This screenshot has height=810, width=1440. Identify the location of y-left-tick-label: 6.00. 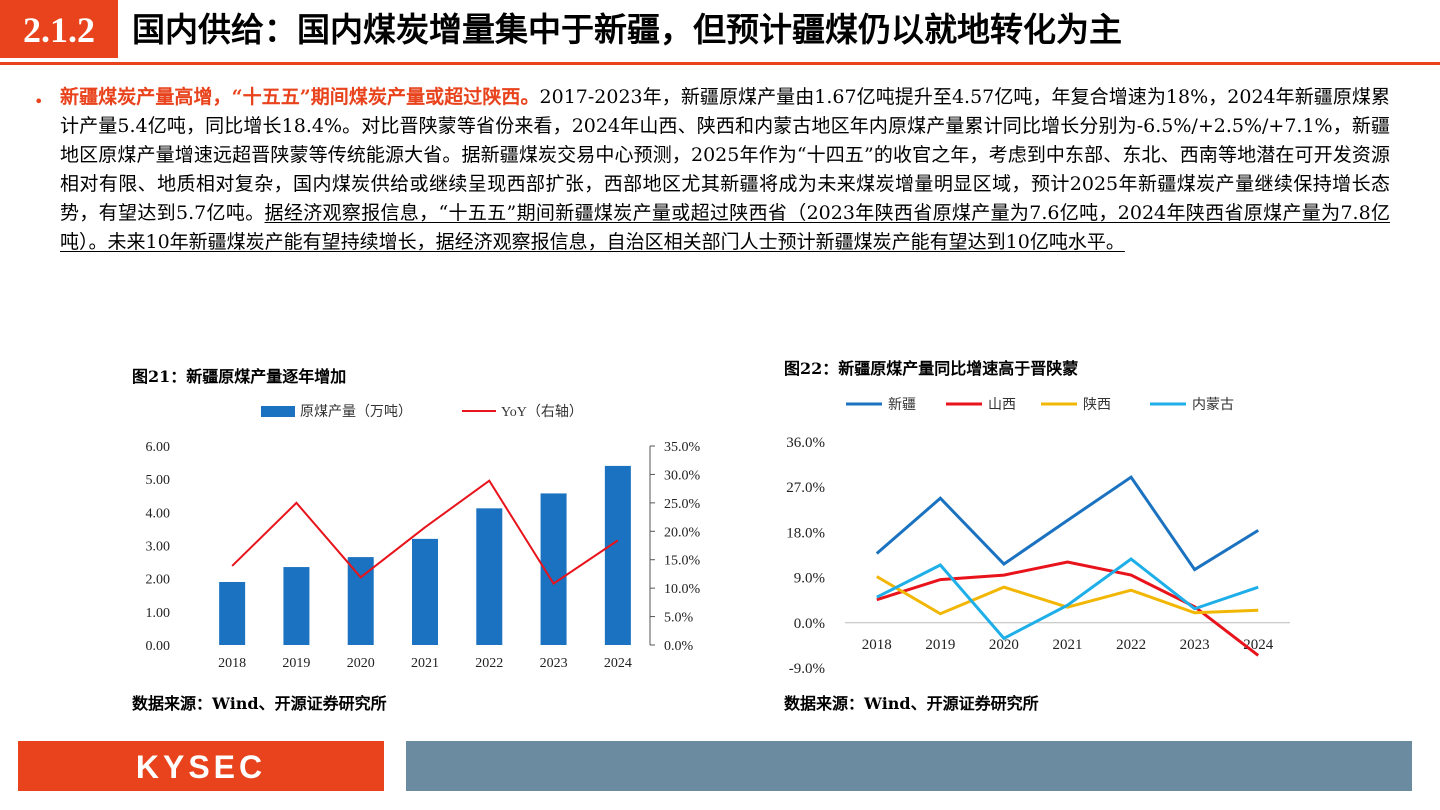
(158, 447).